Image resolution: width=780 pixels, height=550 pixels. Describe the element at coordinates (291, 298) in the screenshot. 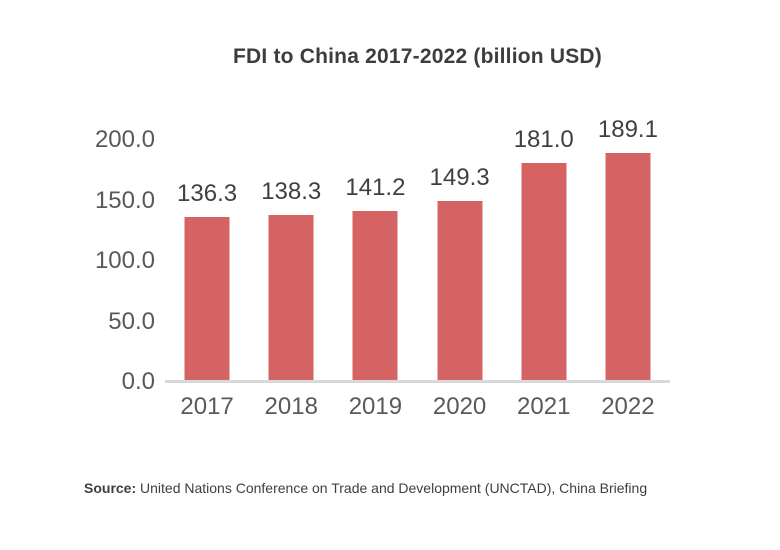

I see `bar-2018` at that location.